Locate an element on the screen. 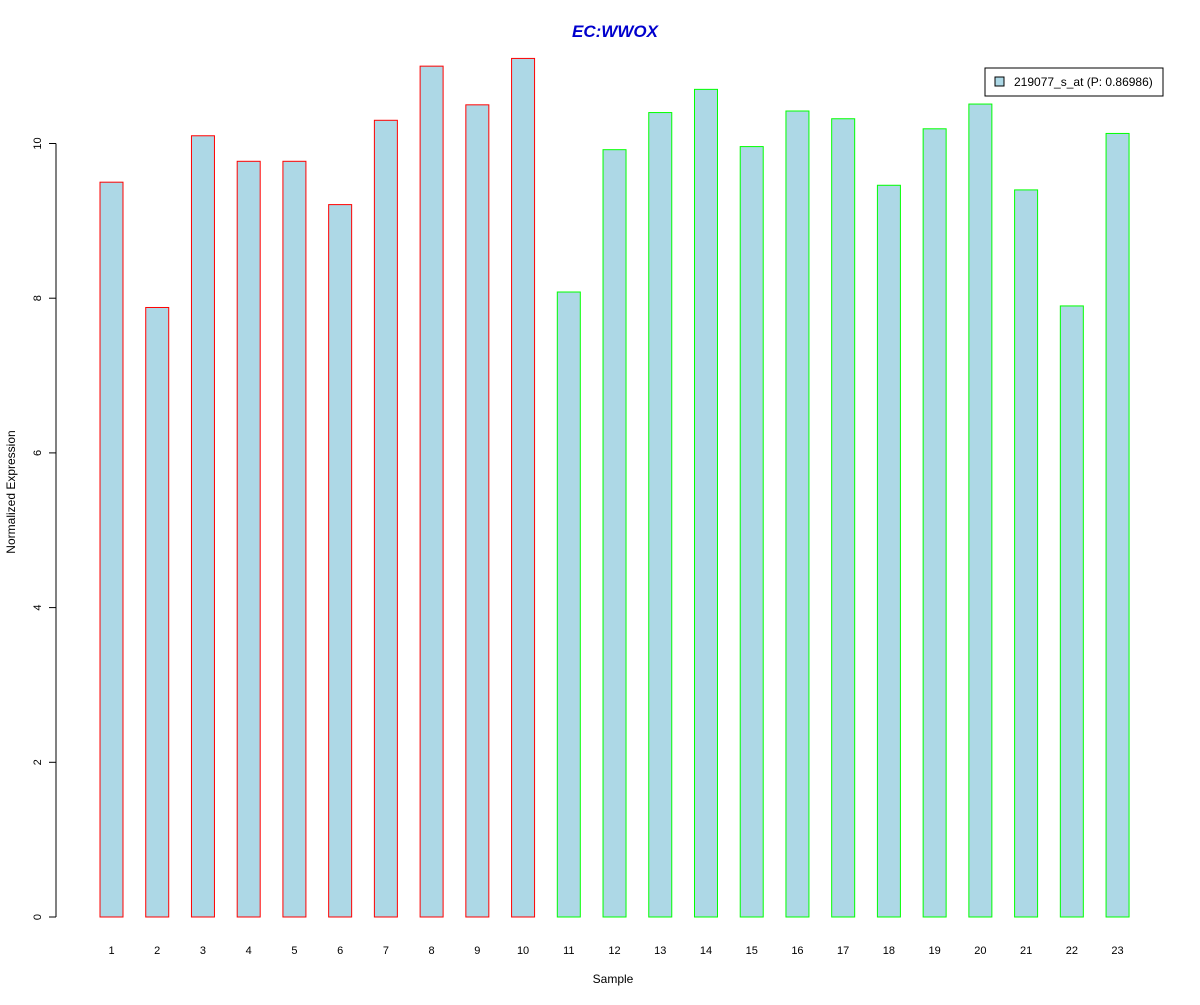 The image size is (1200, 1005). x-tick-label: 17 is located at coordinates (843, 951).